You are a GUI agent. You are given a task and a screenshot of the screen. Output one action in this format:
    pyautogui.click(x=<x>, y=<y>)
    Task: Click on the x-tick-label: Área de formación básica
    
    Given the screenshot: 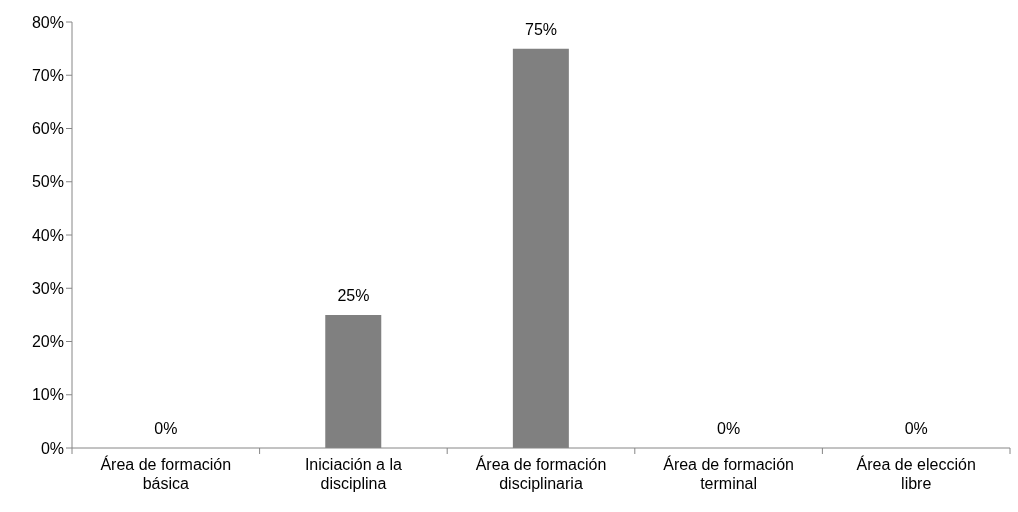 What is the action you would take?
    pyautogui.click(x=166, y=473)
    